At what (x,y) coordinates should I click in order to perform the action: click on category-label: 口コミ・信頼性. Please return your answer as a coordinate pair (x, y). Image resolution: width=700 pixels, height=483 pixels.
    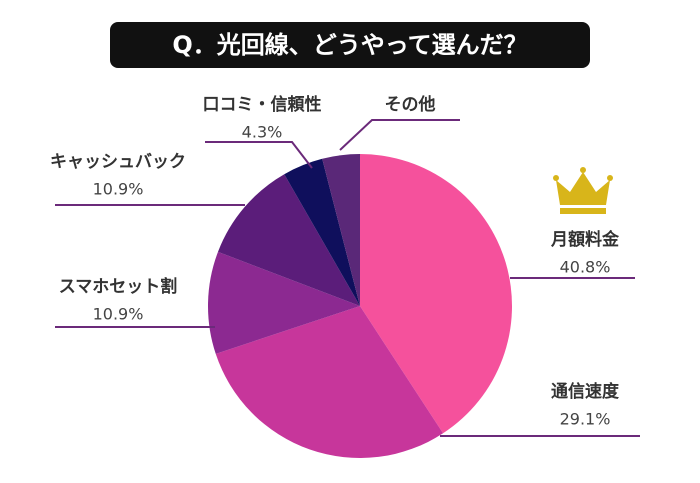
    Looking at the image, I should click on (262, 104).